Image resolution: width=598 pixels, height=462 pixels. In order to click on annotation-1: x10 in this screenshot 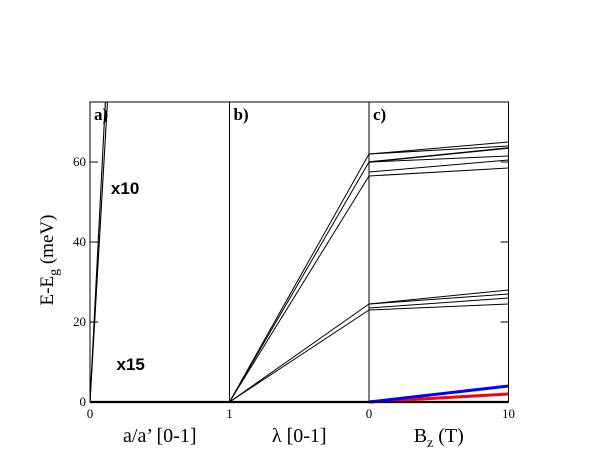, I will do `click(125, 188)`.